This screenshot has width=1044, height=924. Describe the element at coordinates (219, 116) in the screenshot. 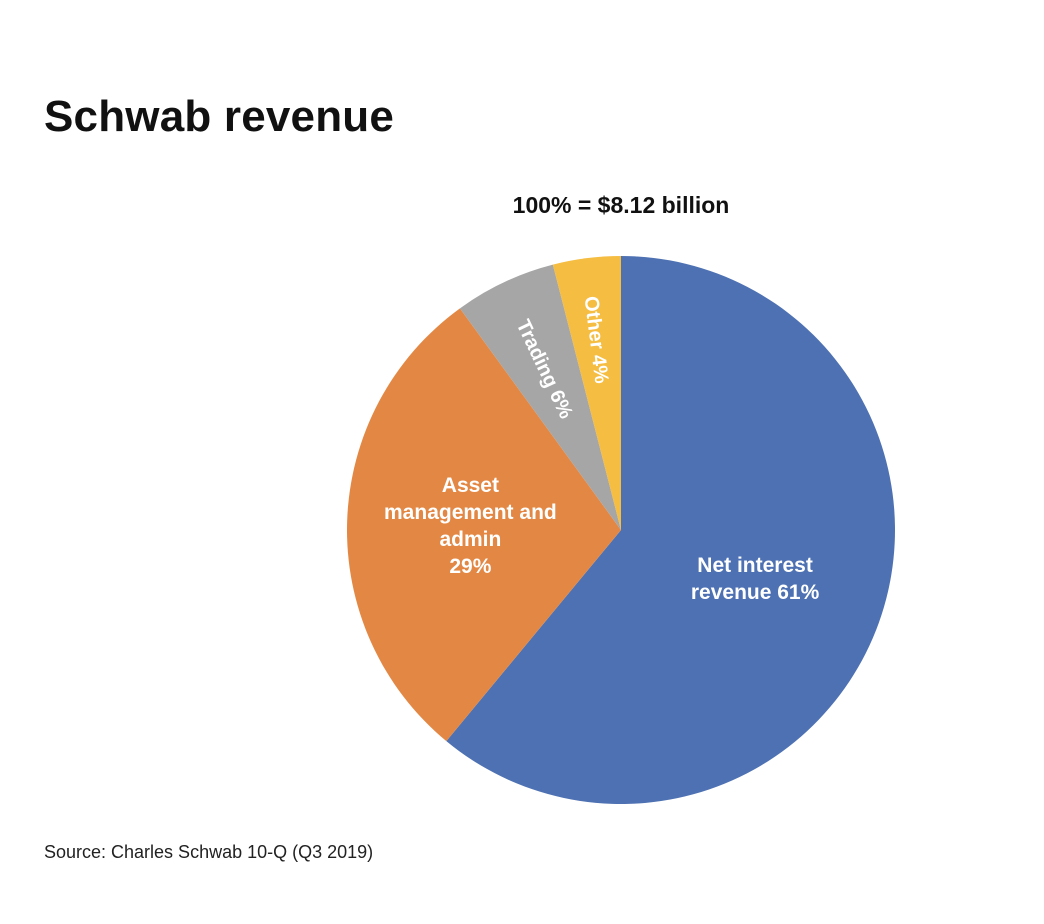

I see `chart-title: Schwab revenue` at that location.